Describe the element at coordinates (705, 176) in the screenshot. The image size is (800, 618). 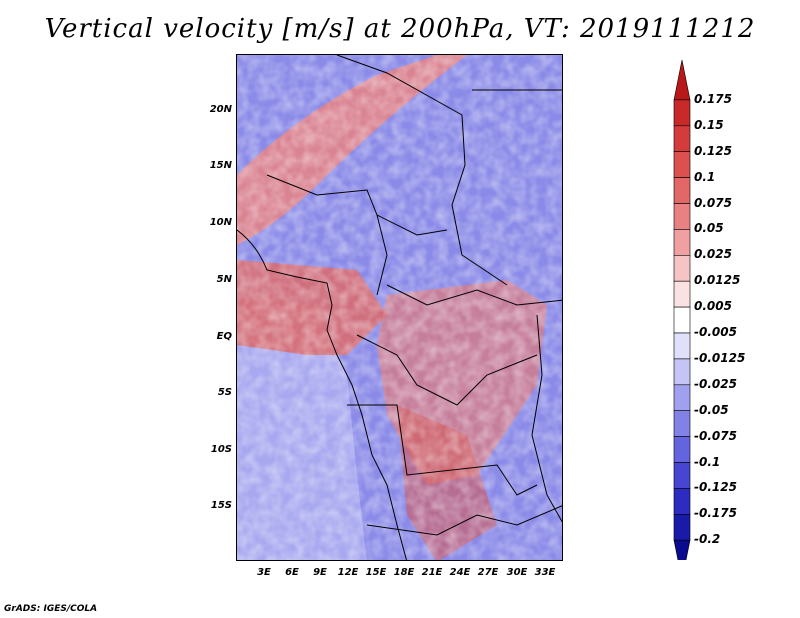
I see `colorbar-label: 0.1` at that location.